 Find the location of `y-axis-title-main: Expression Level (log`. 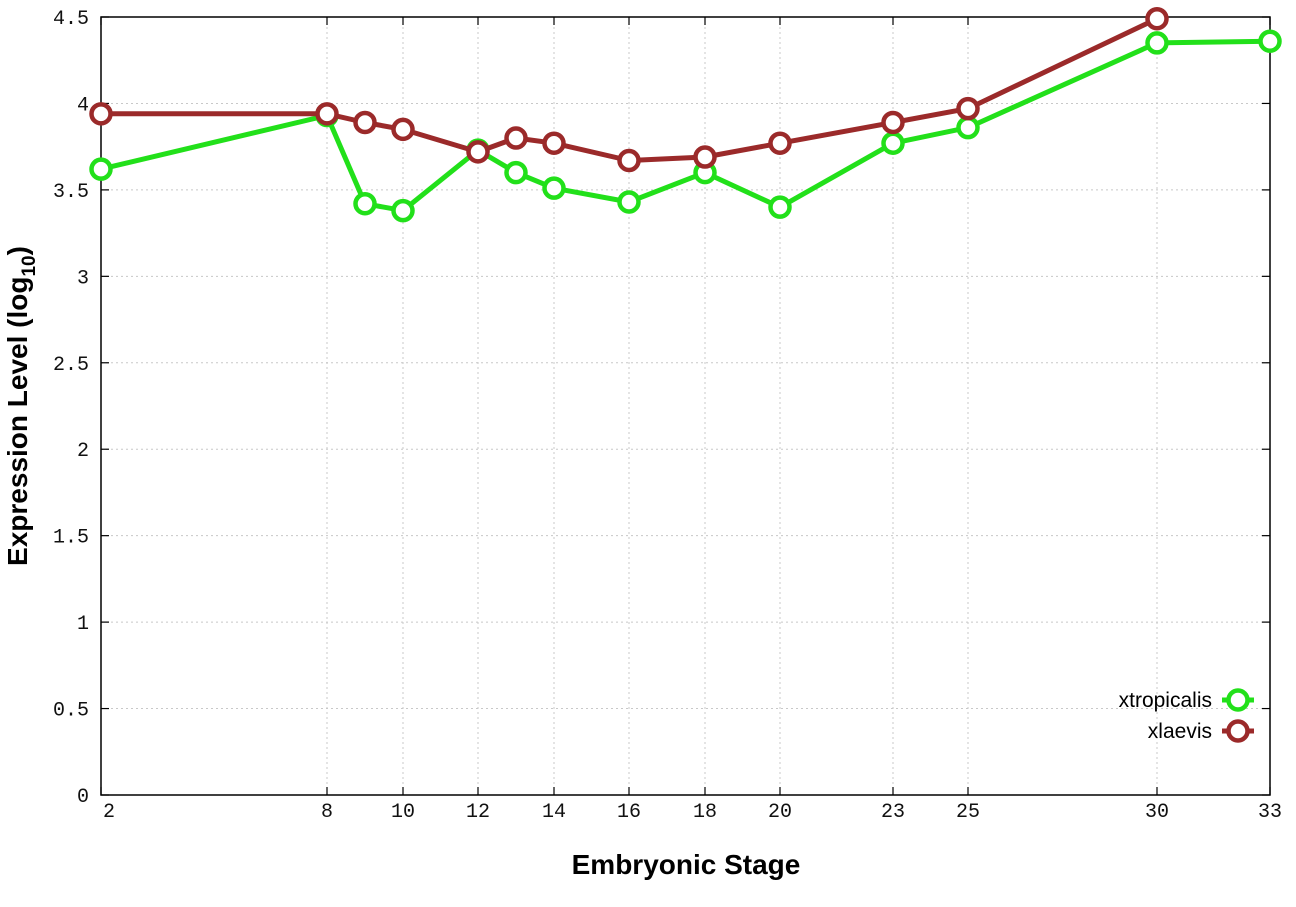

y-axis-title-main: Expression Level (log is located at coordinates (17, 421).